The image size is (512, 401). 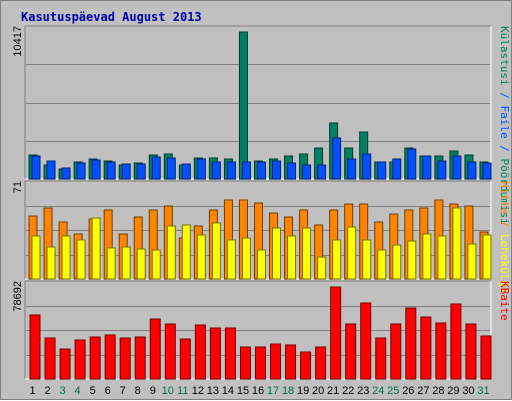 What do you see at coordinates (453, 391) in the screenshot?
I see `x-tick-label: 29` at bounding box center [453, 391].